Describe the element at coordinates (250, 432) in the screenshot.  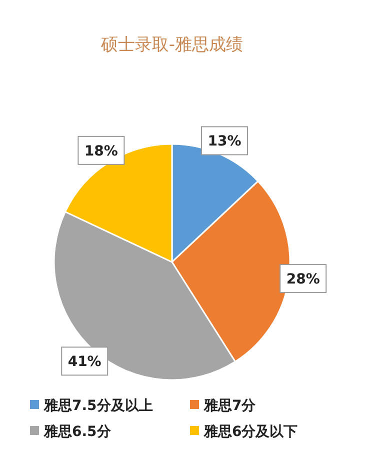
I see `legend-label: 雅思6分及以下` at that location.